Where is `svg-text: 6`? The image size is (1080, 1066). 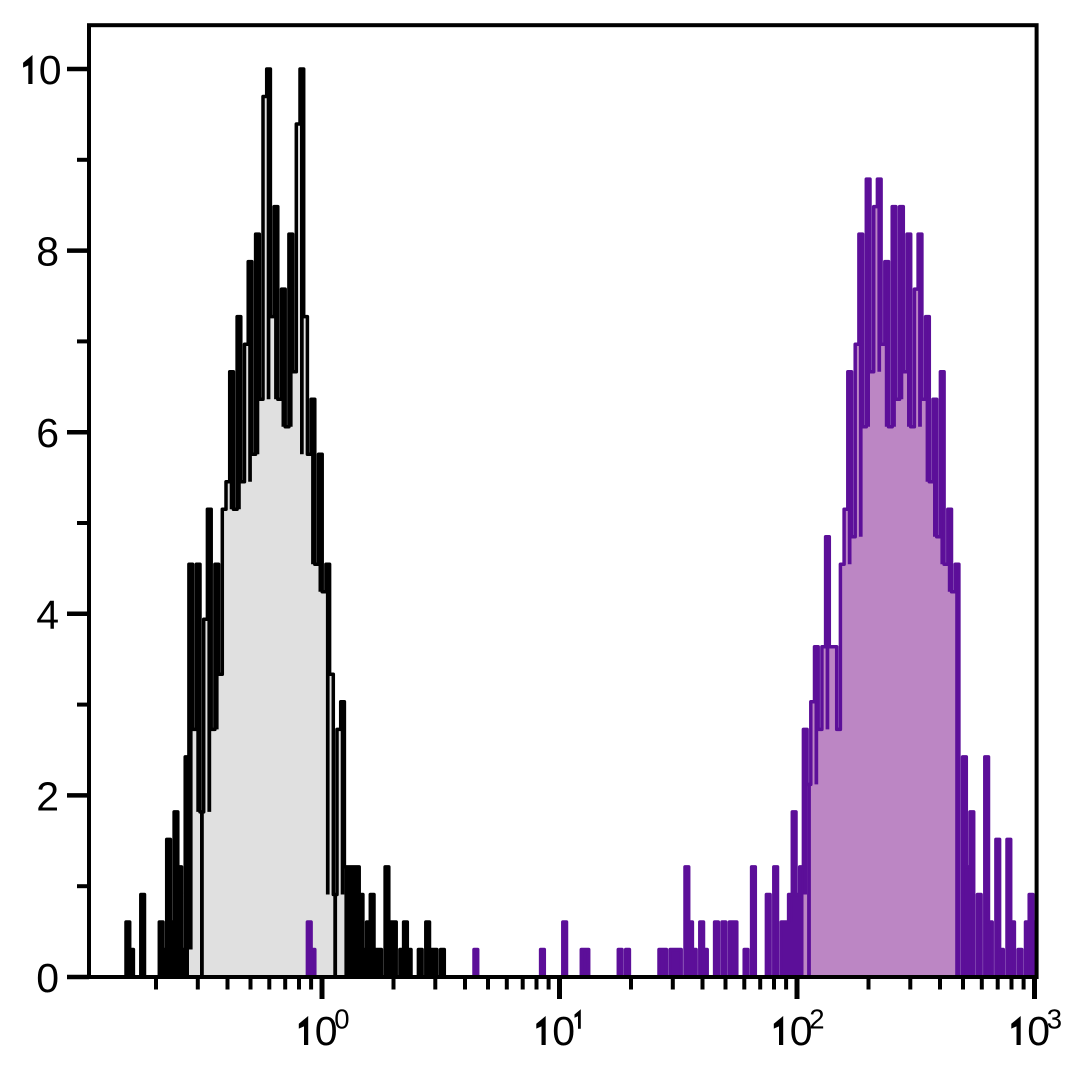
svg-text: 6 is located at coordinates (47, 433).